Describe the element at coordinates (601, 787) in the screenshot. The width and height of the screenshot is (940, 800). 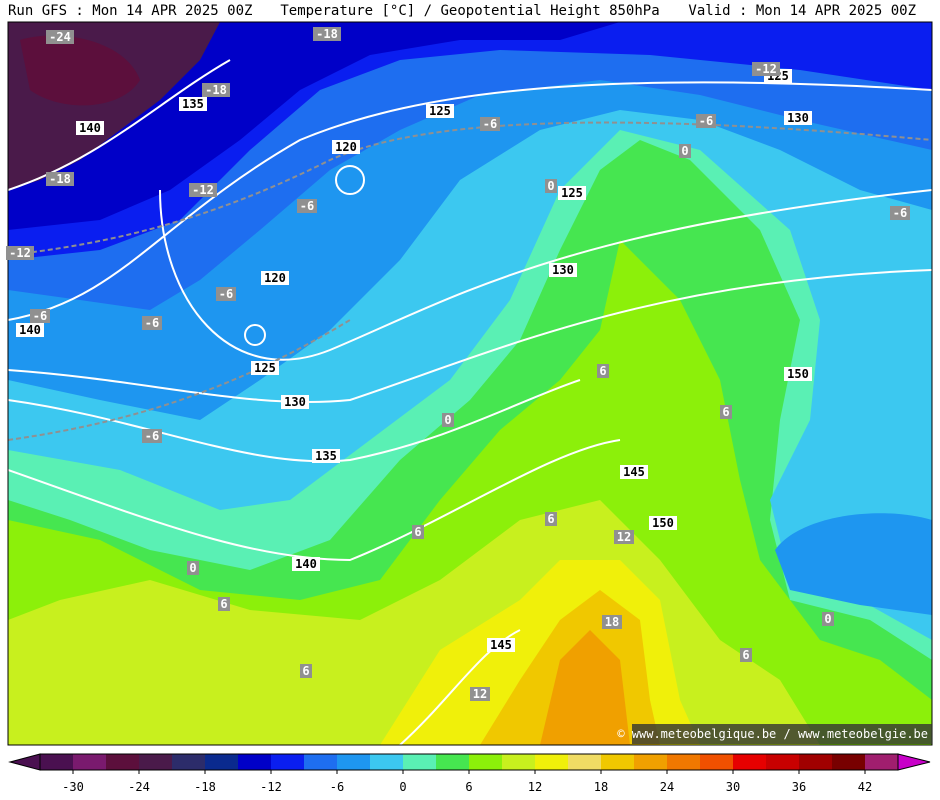
I see `colorbar-tick-label: 18` at that location.